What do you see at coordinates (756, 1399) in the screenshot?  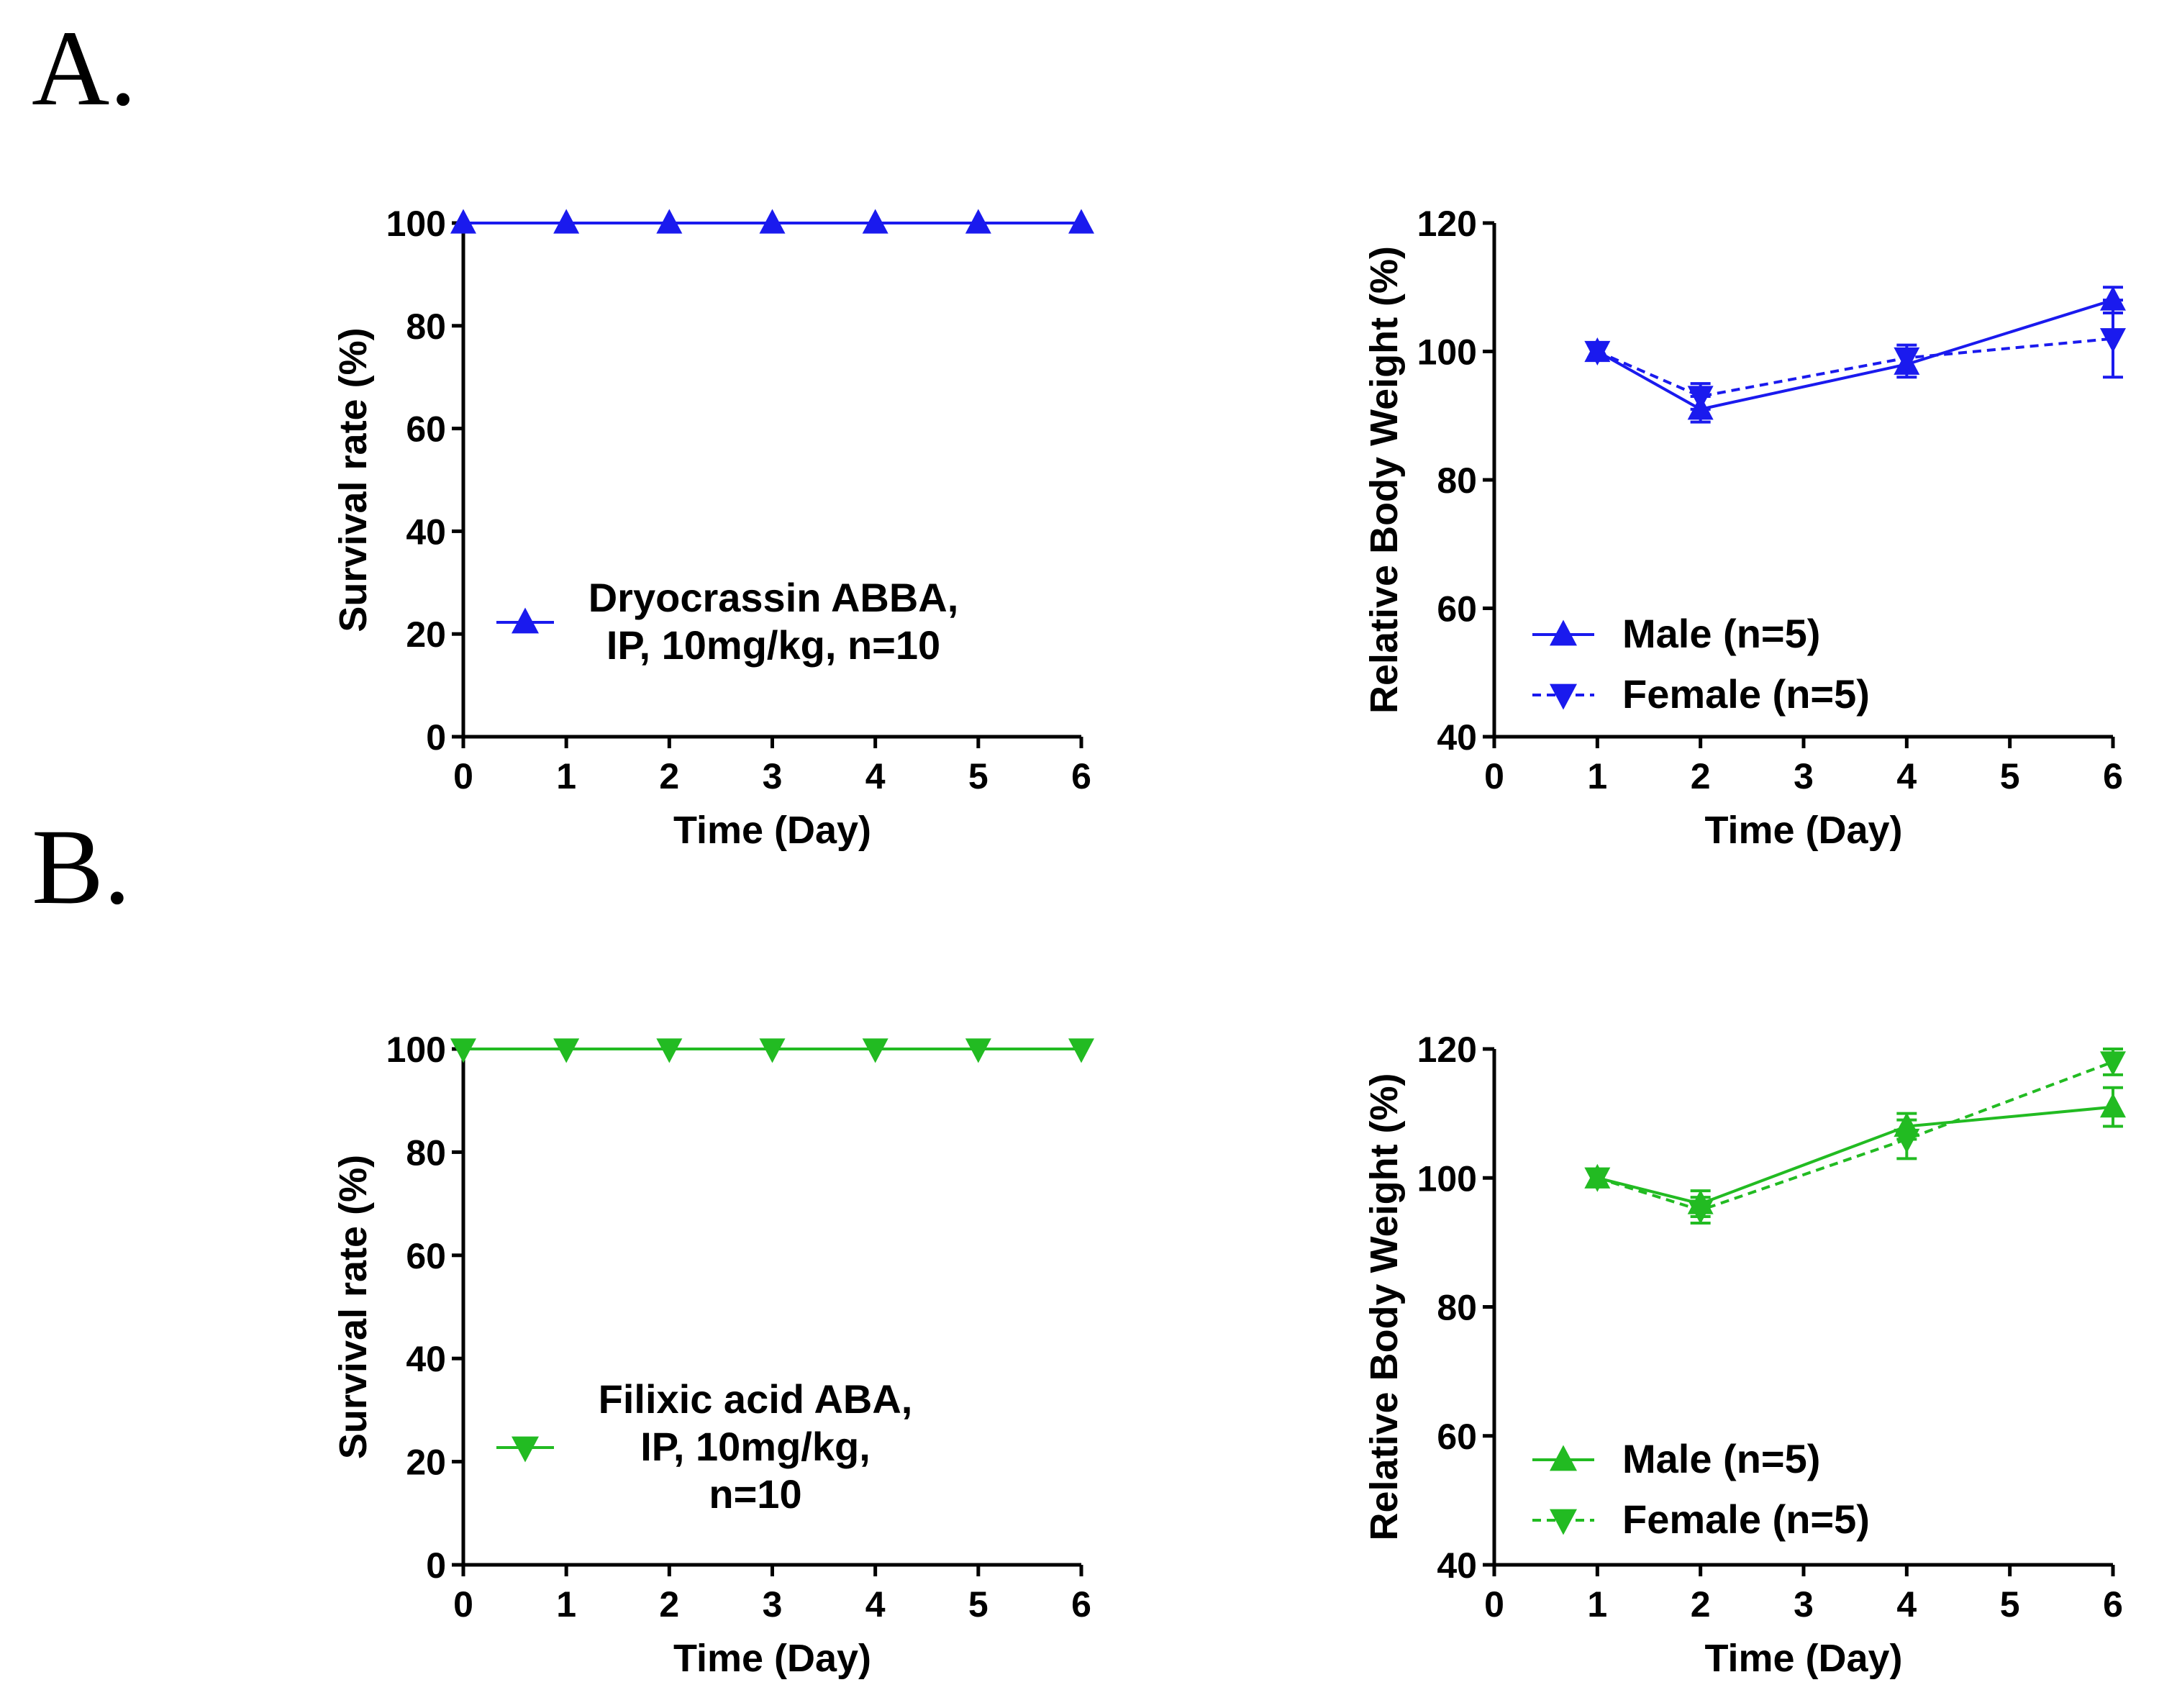 I see `legend-label: Filixic acid ABA,` at bounding box center [756, 1399].